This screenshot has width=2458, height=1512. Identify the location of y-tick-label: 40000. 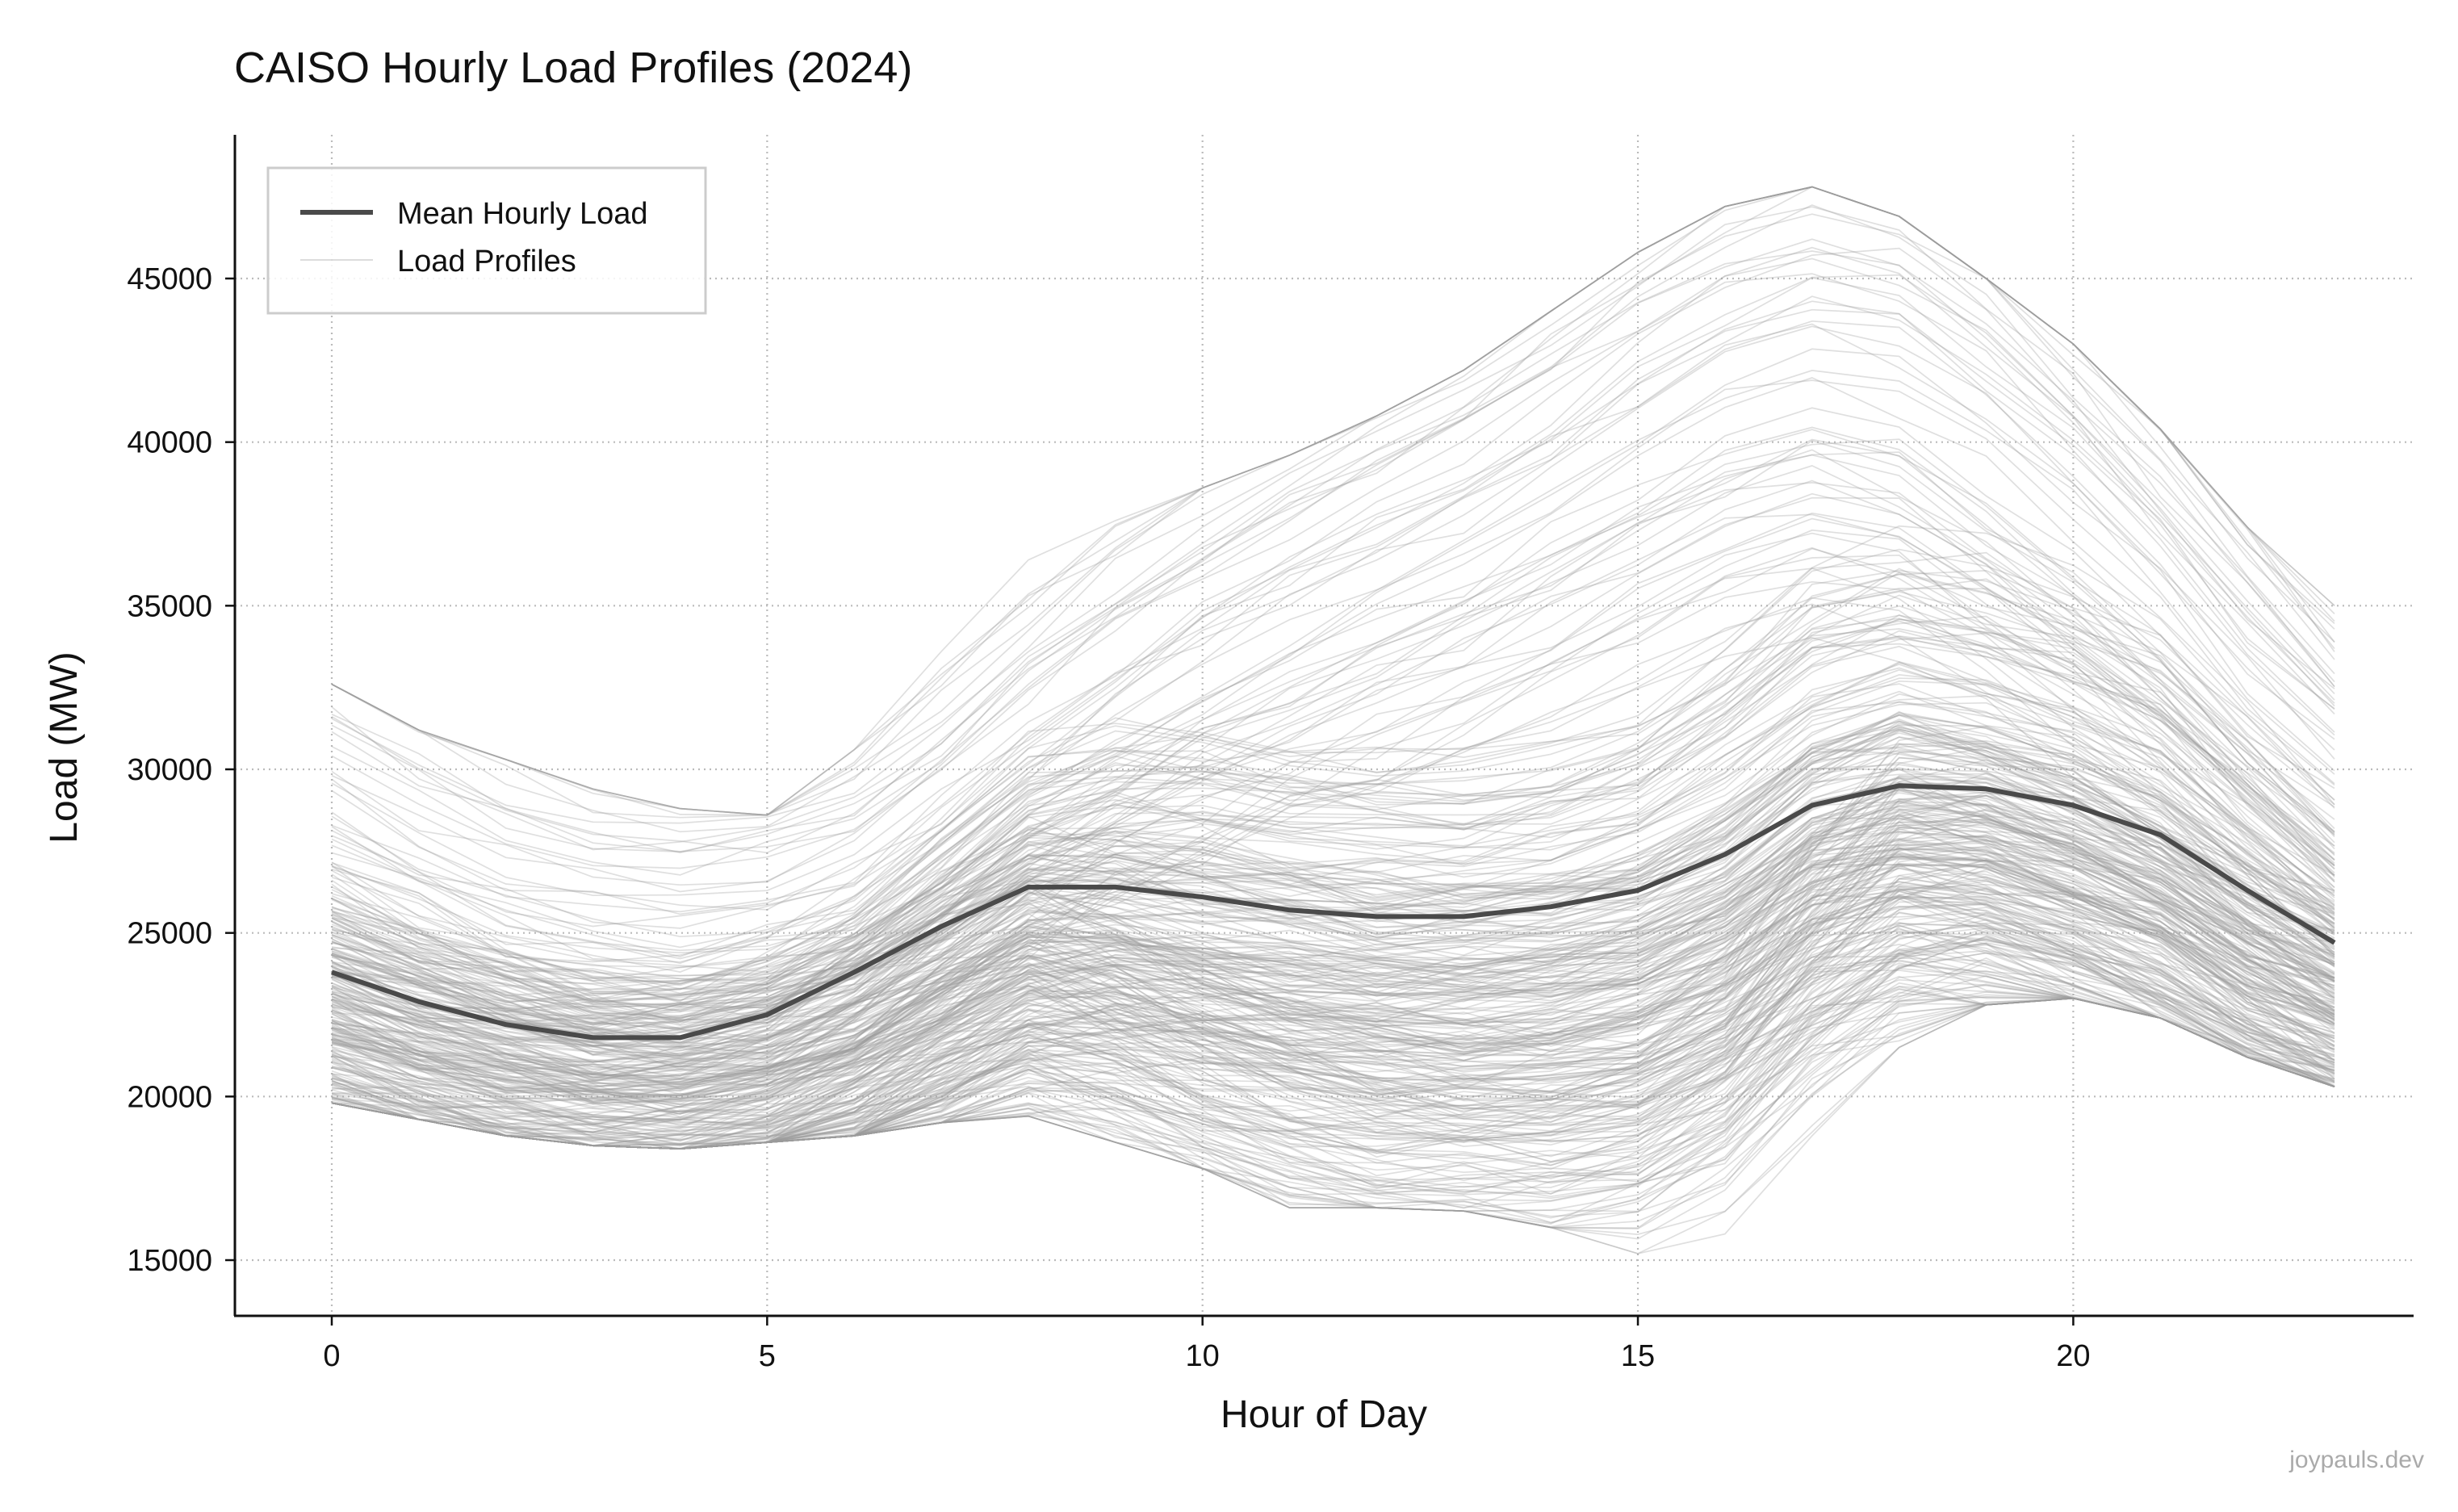
(169, 443).